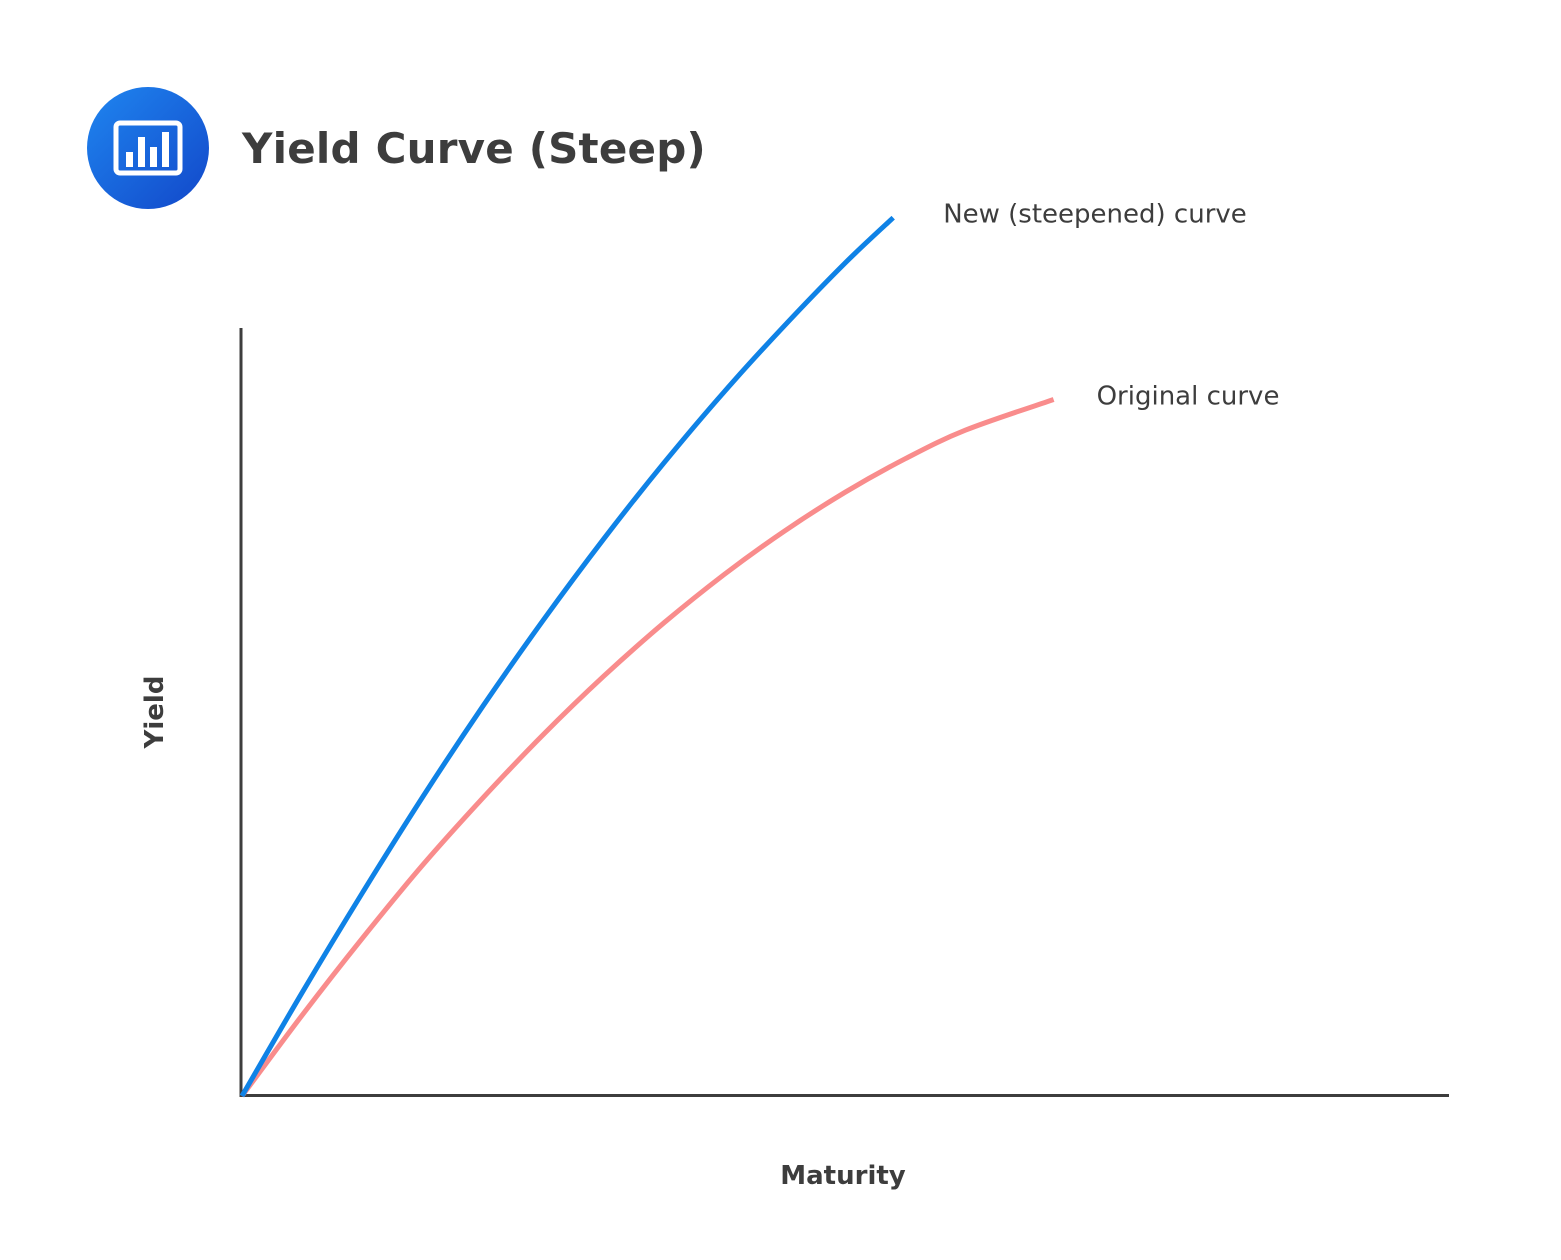 The height and width of the screenshot is (1260, 1561). What do you see at coordinates (843, 1176) in the screenshot?
I see `x-axis-label: Maturity` at bounding box center [843, 1176].